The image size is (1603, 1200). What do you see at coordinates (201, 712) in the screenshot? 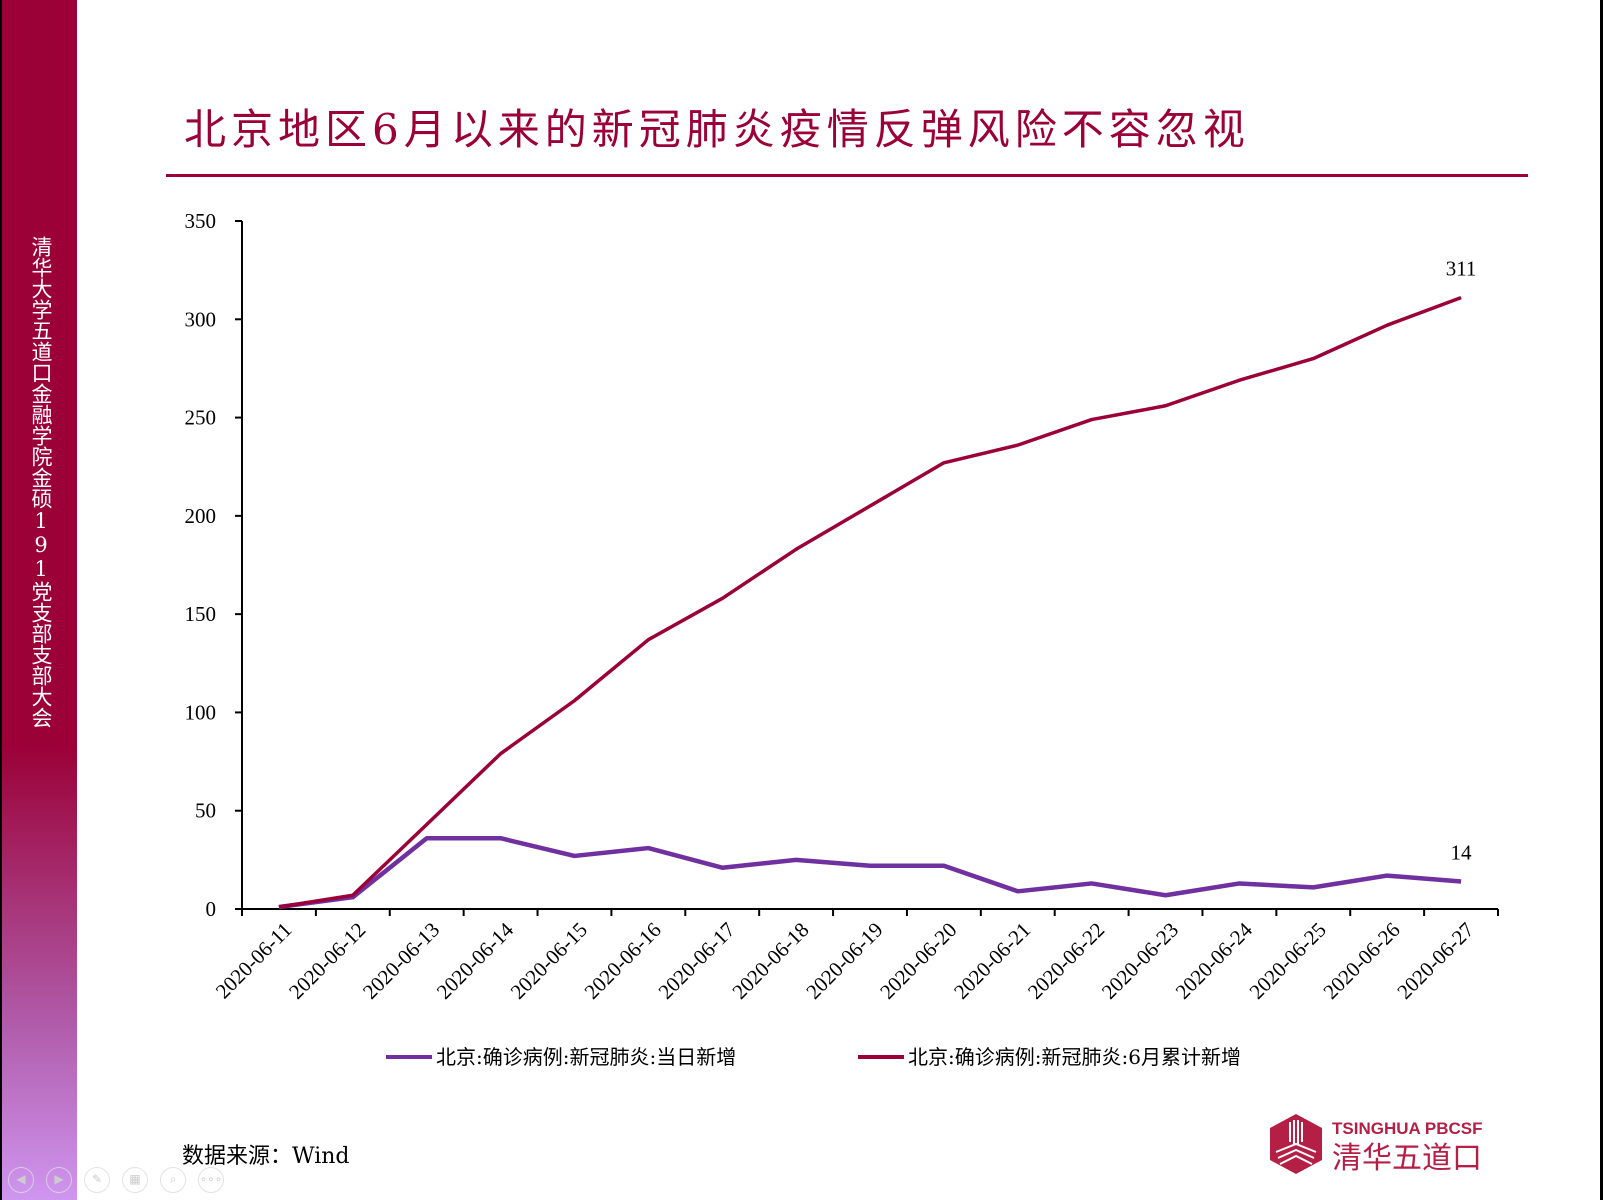
I see `y-tick-label: 100` at bounding box center [201, 712].